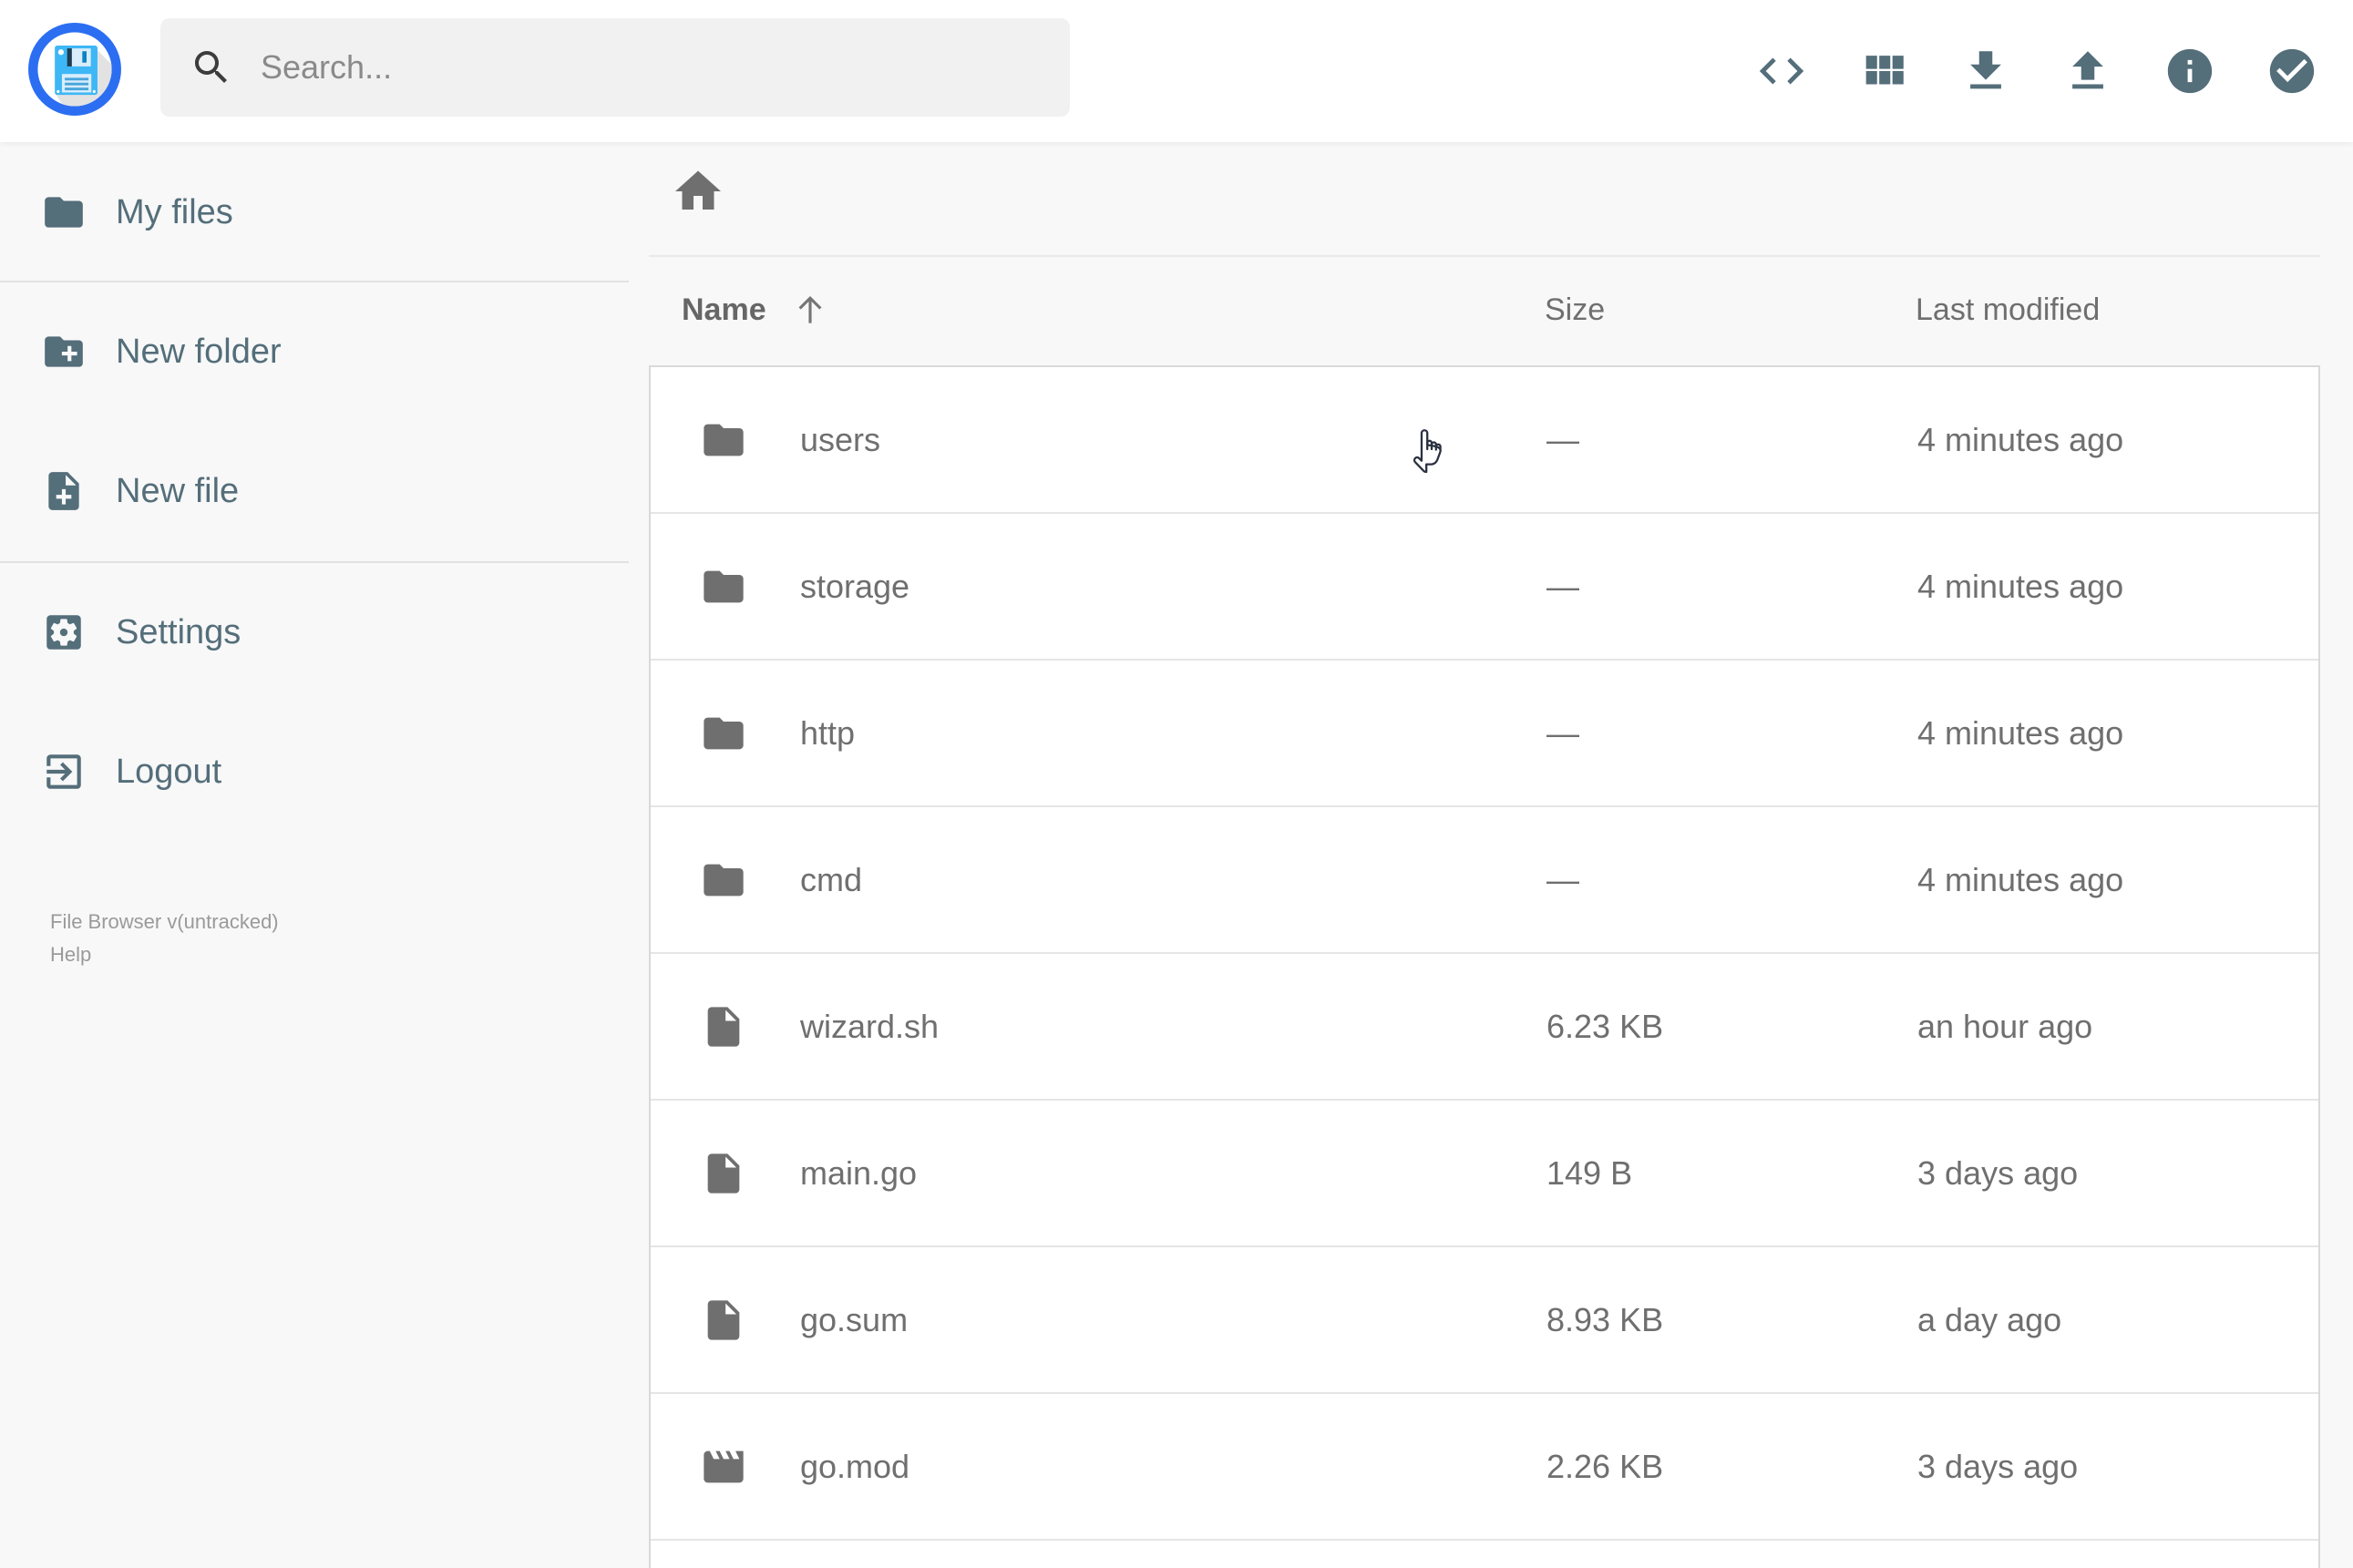  I want to click on download-button, so click(1985, 71).